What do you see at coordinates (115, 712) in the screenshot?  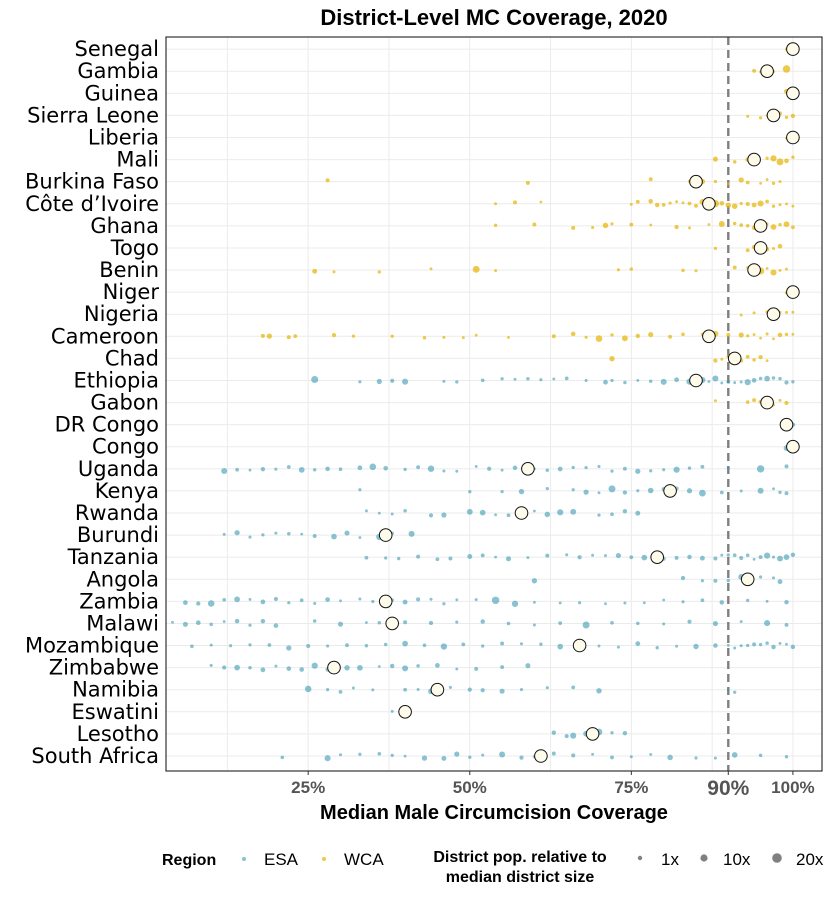 I see `country-label: Eswatini` at bounding box center [115, 712].